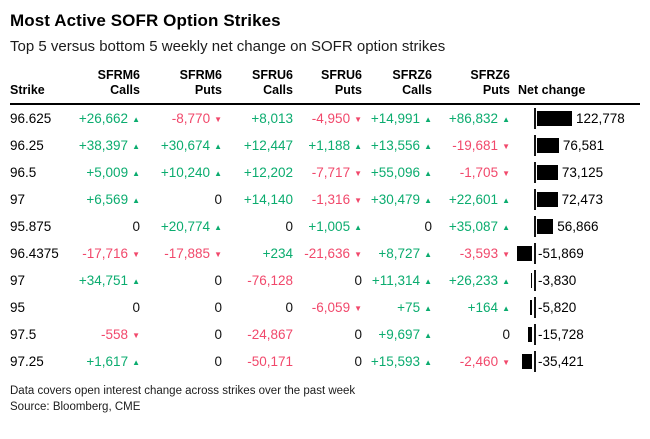 The width and height of the screenshot is (650, 439). Describe the element at coordinates (575, 361) in the screenshot. I see `net-change-cell: -35,421` at that location.